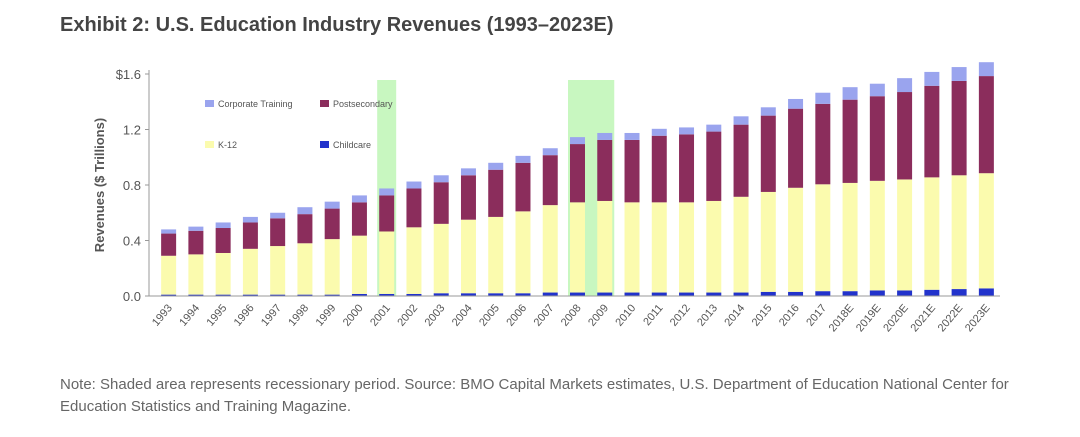 The height and width of the screenshot is (437, 1080). Describe the element at coordinates (244, 315) in the screenshot. I see `x-tick-label: 1996` at that location.